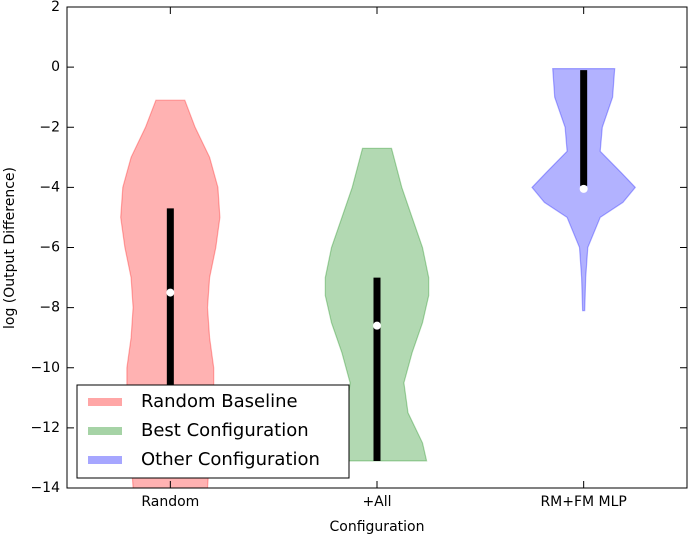  What do you see at coordinates (583, 502) in the screenshot?
I see `x-tick-label: RM+FM MLP` at bounding box center [583, 502].